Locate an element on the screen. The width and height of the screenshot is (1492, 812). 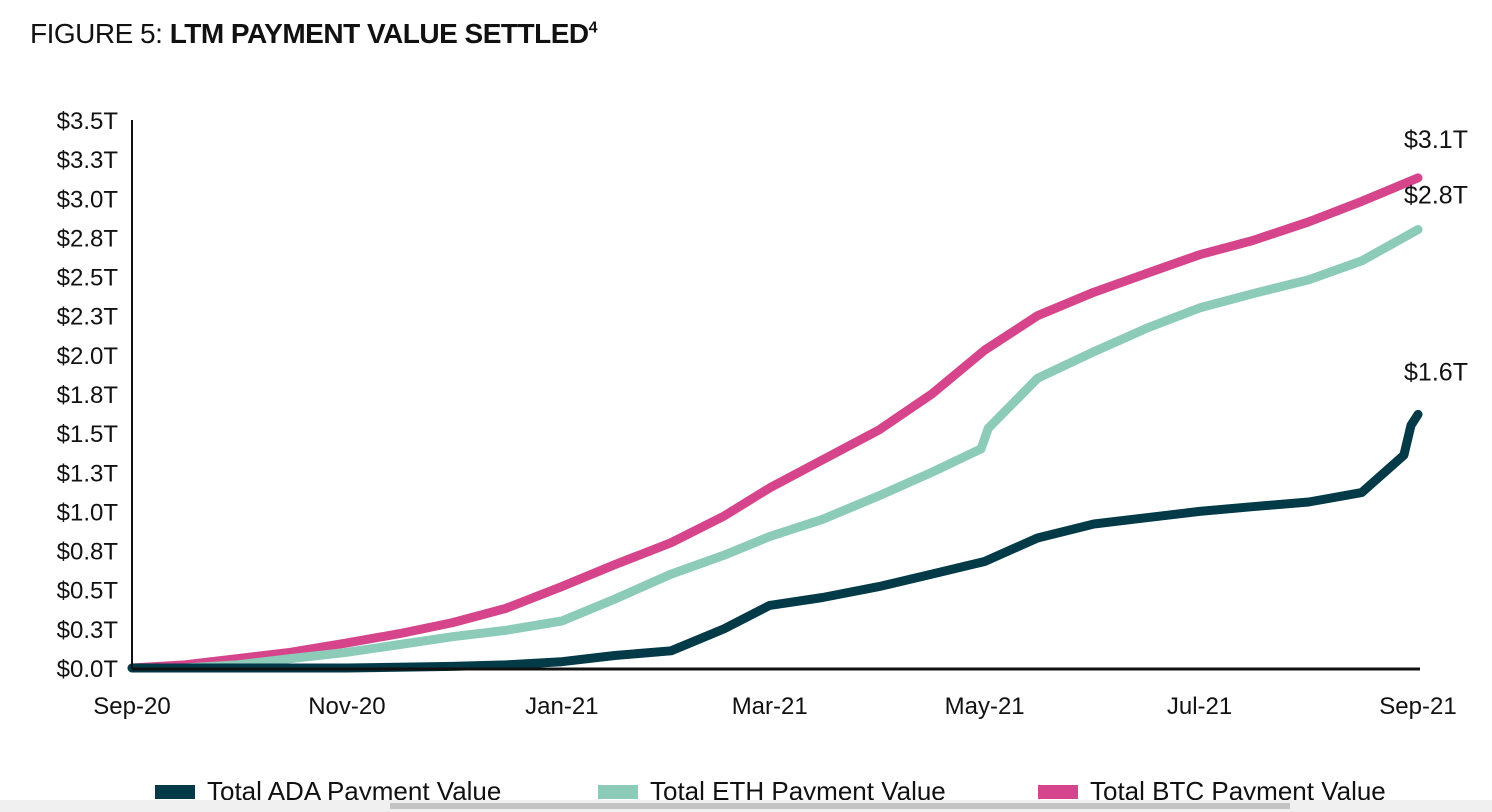
y-tick-label: $2.8T is located at coordinates (88, 238).